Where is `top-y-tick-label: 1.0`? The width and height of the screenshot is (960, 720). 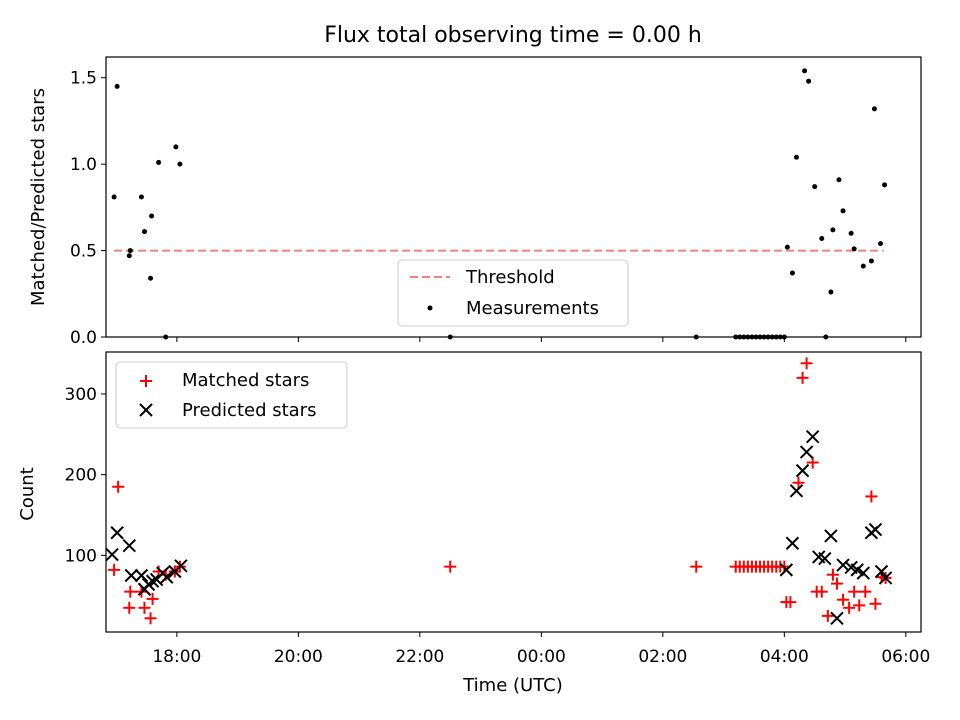 top-y-tick-label: 1.0 is located at coordinates (83, 165).